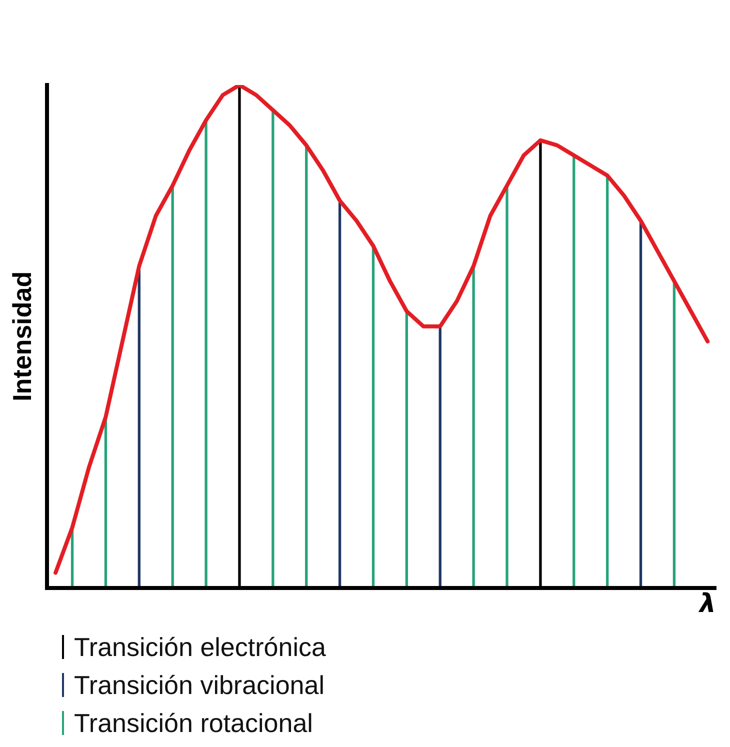  Describe the element at coordinates (707, 604) in the screenshot. I see `x-axis-title: λ` at that location.